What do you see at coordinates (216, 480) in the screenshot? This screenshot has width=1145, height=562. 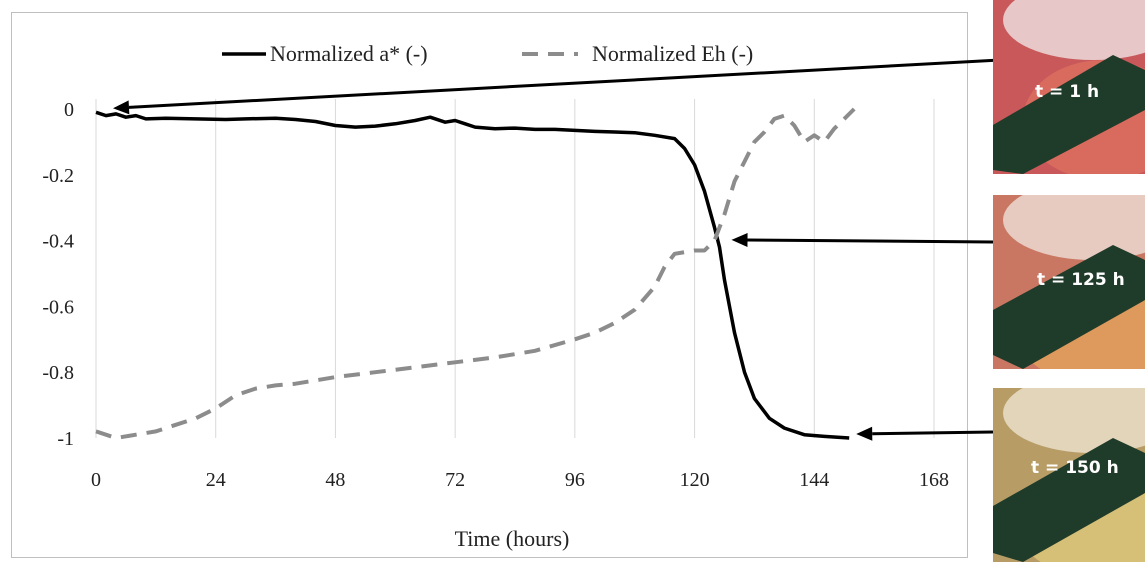 I see `x-tick-label: 24` at bounding box center [216, 480].